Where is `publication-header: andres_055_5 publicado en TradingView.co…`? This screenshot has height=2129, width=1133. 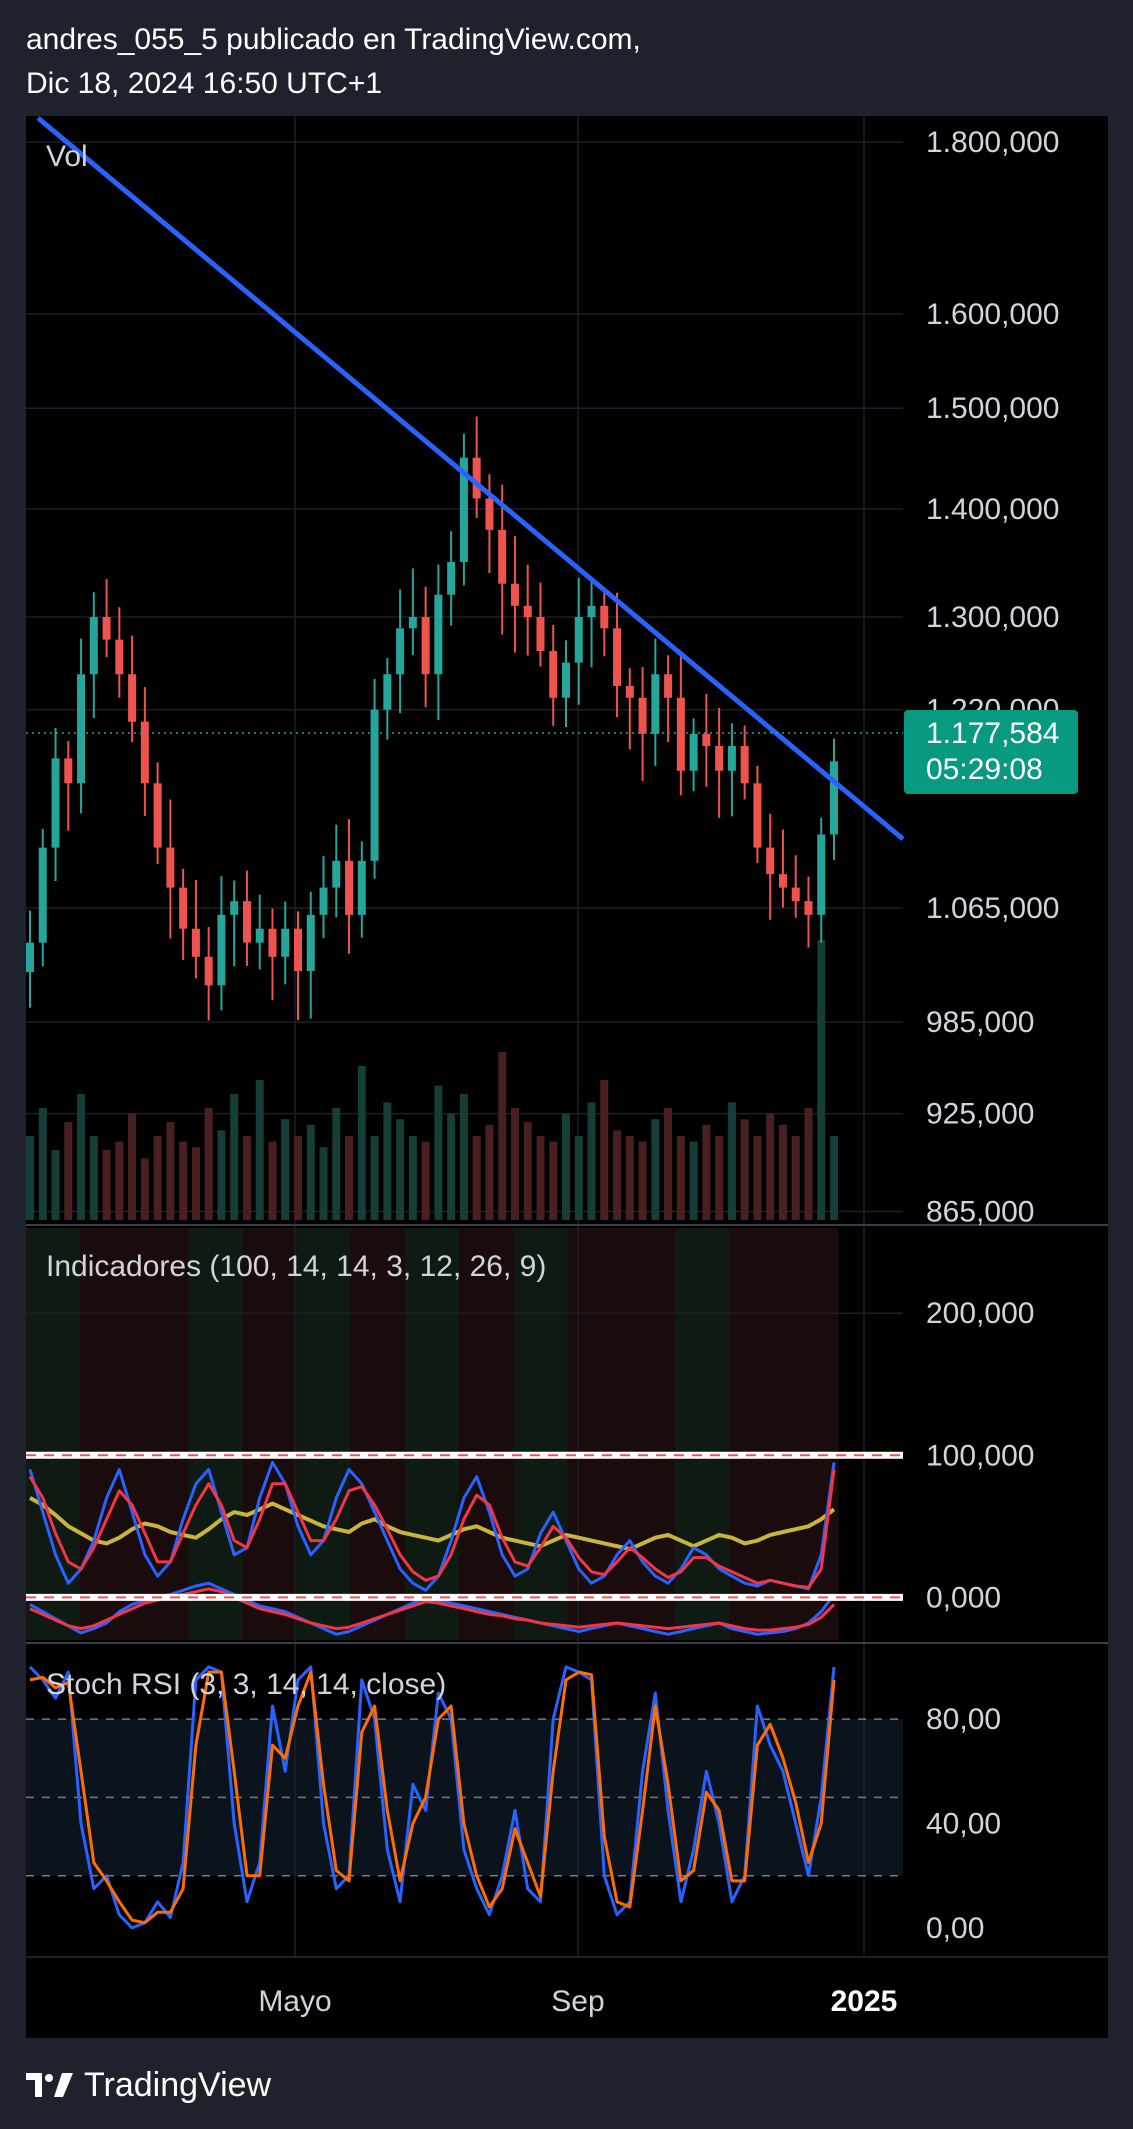 publication-header: andres_055_5 publicado en TradingView.co… is located at coordinates (566, 62).